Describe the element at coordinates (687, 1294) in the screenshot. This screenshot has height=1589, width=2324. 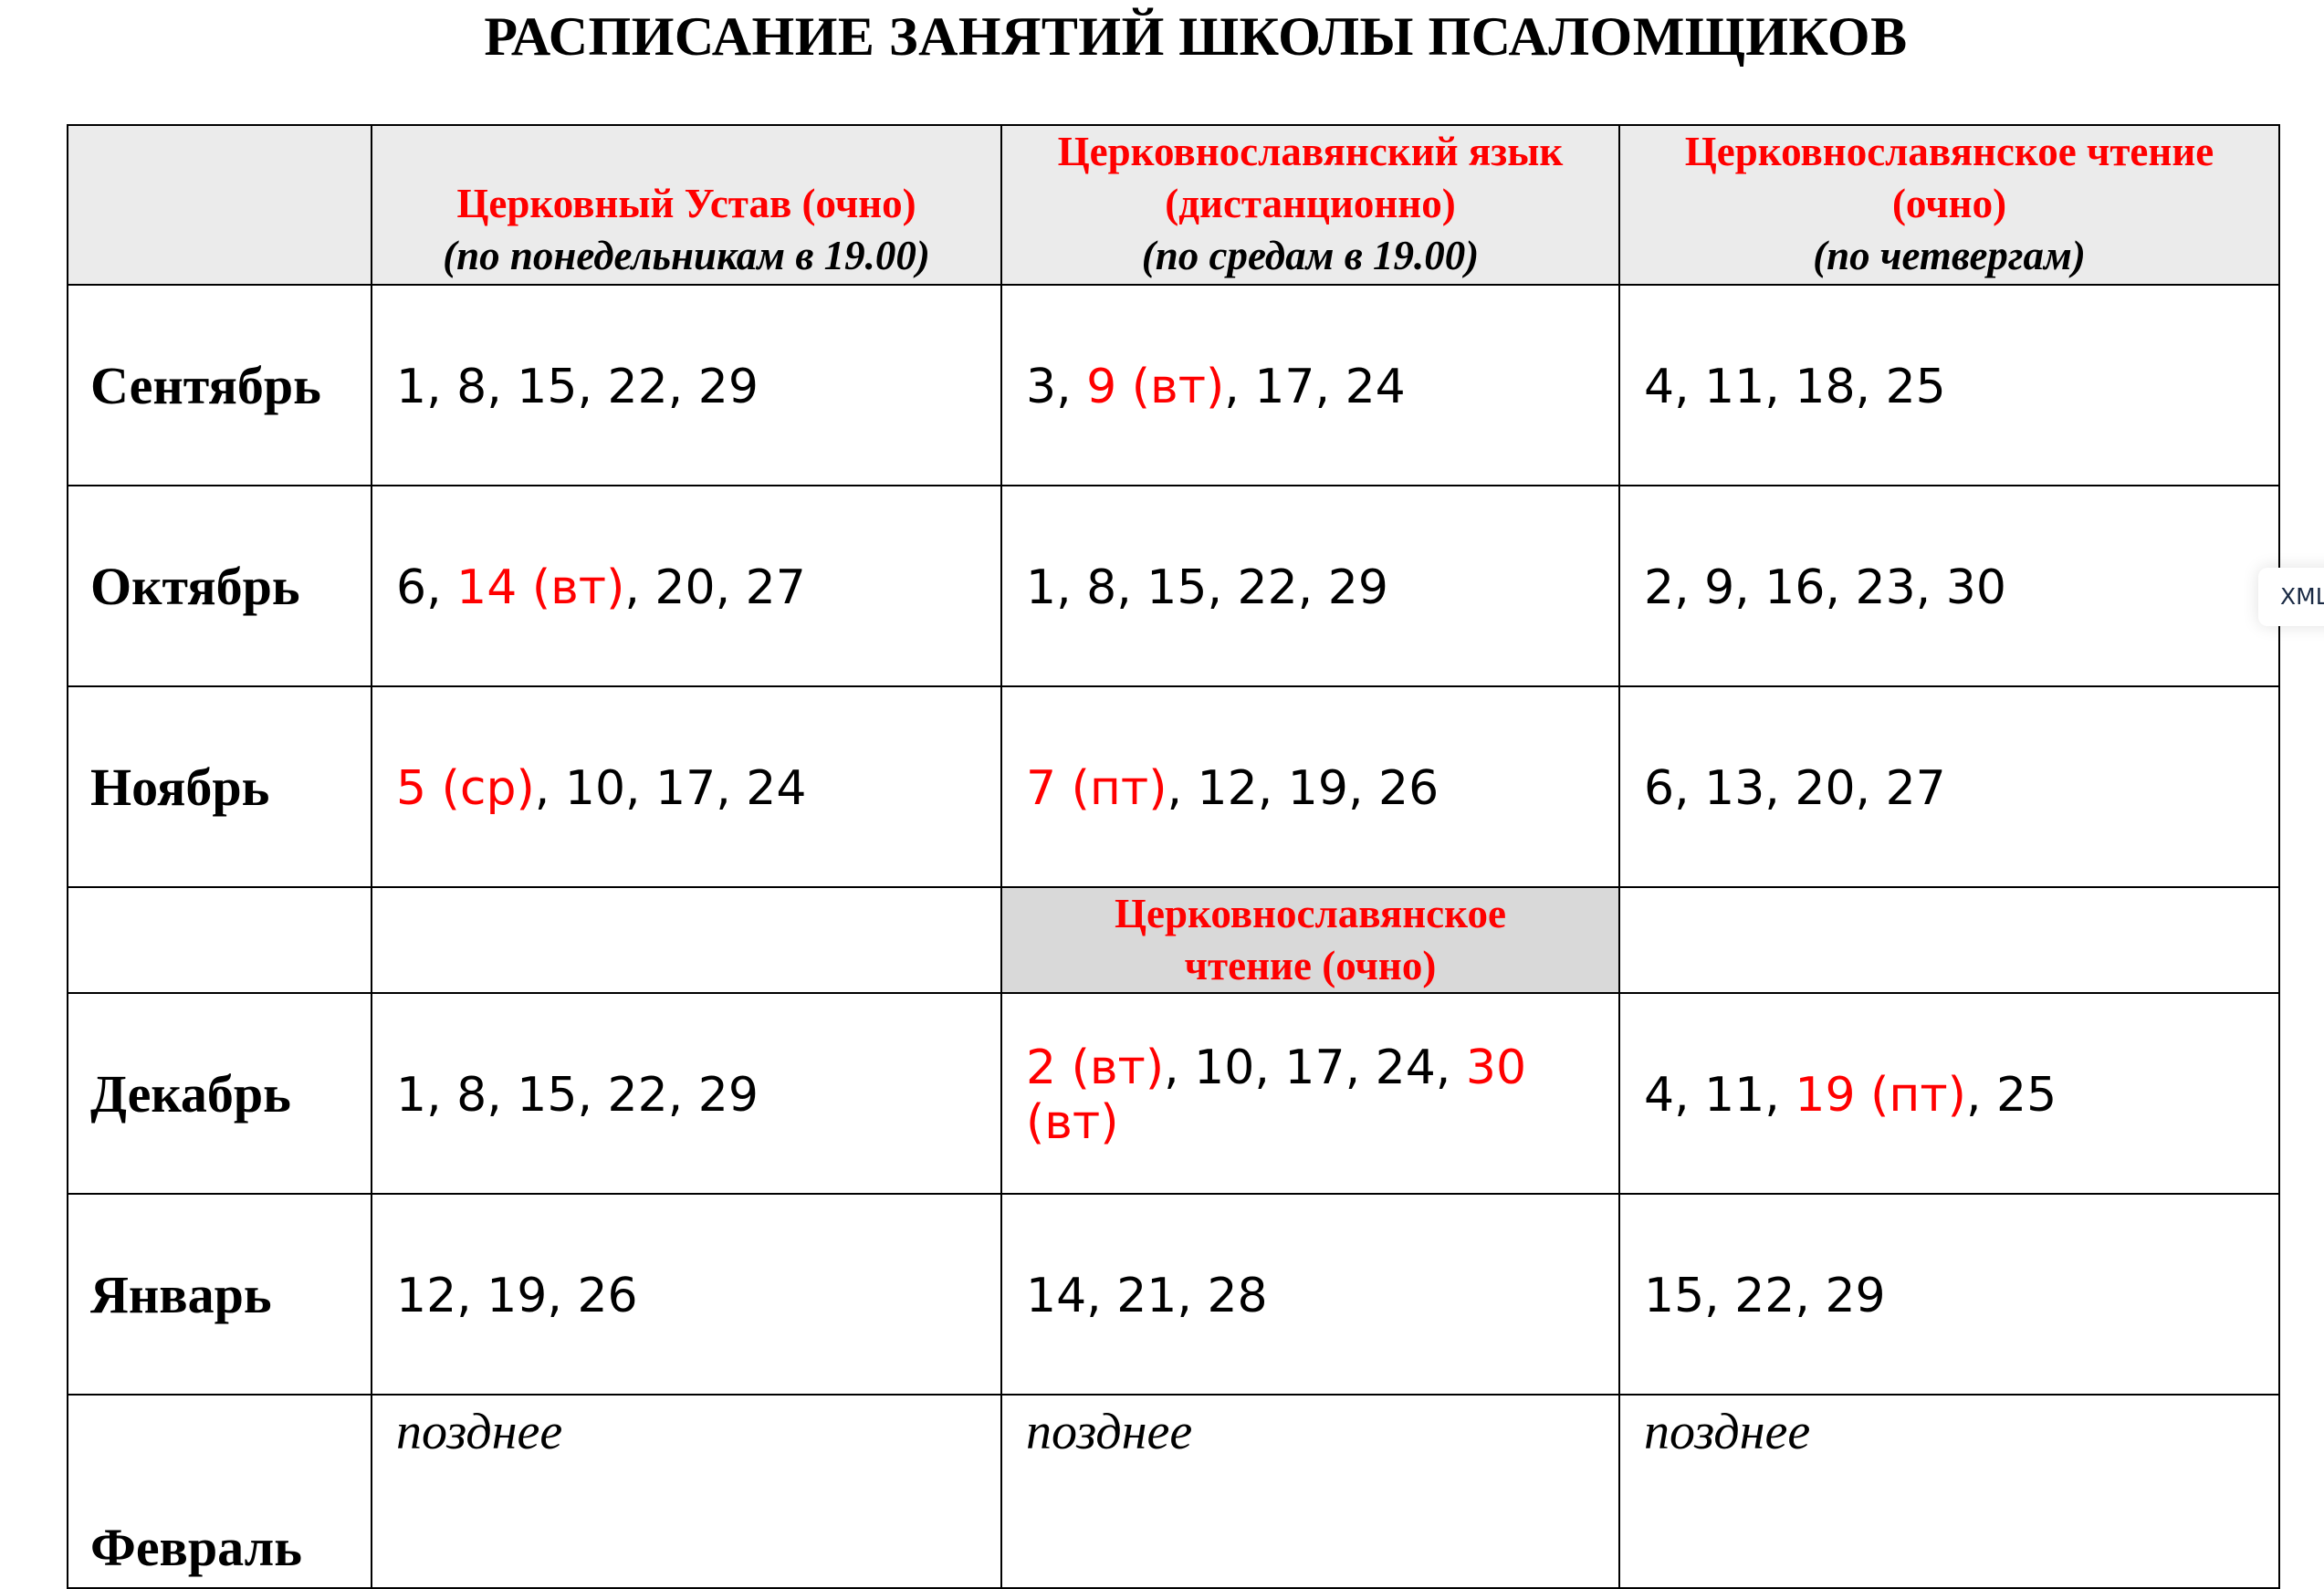
I see `dates-cell: 12, 19, 26` at that location.